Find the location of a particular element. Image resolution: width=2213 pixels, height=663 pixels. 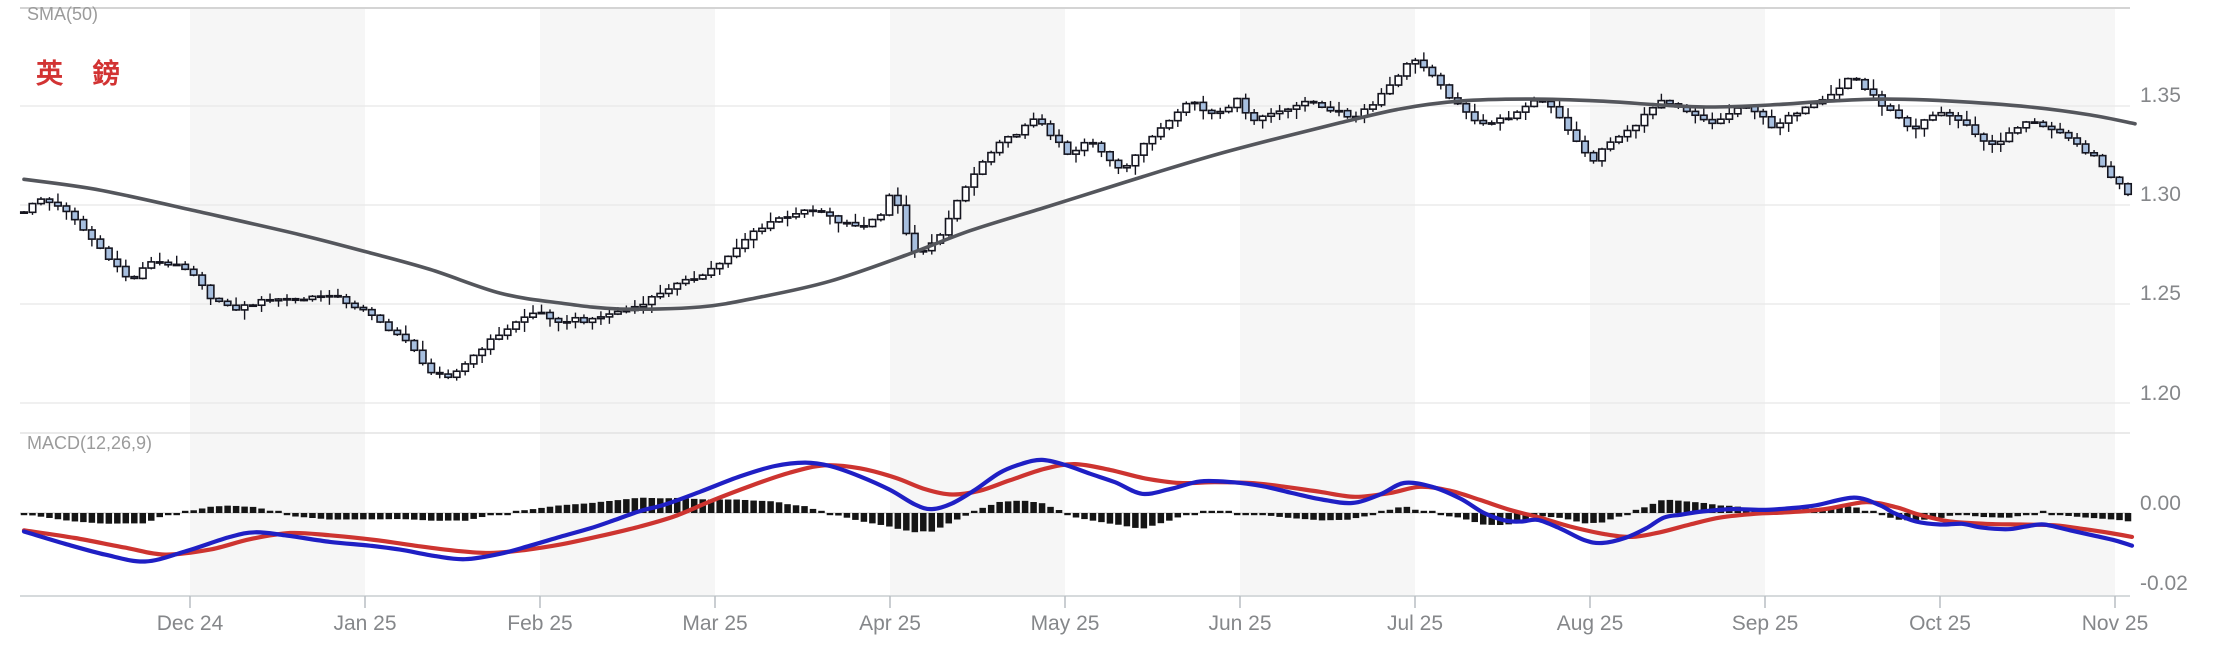

x-axis-label-mar25: Mar 25 is located at coordinates (715, 623).